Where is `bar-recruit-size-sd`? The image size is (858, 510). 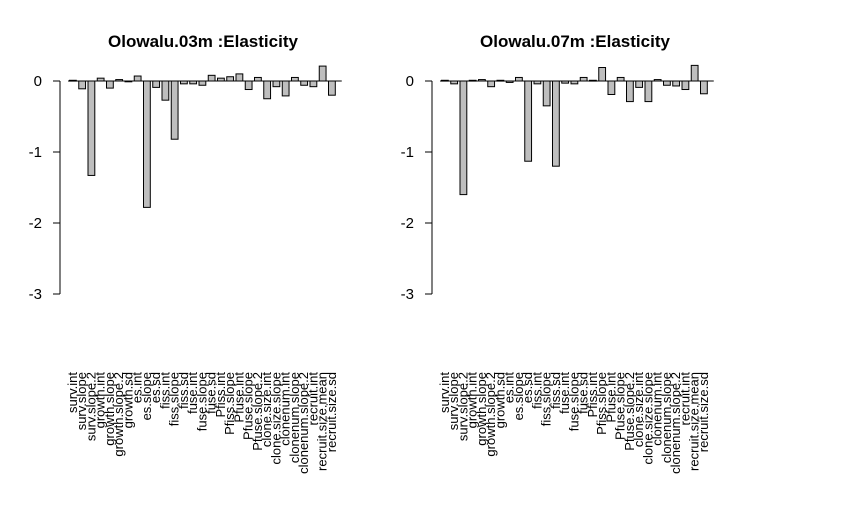
bar-recruit-size-sd is located at coordinates (332, 88).